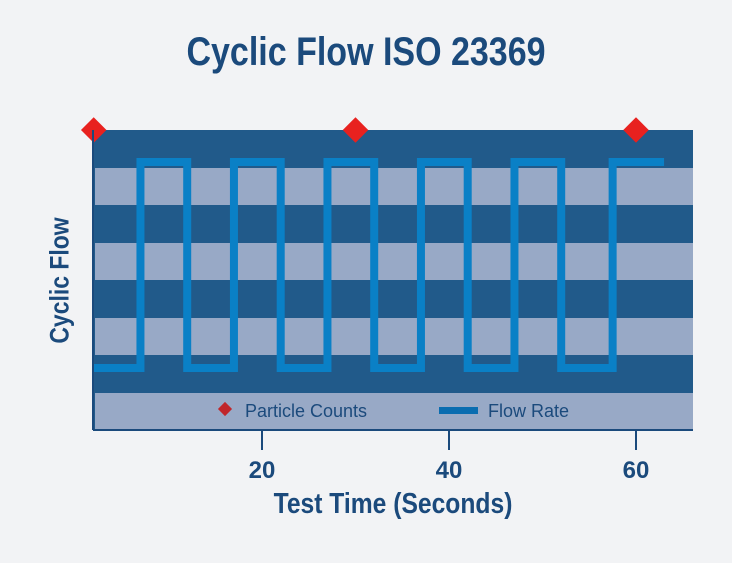  Describe the element at coordinates (225, 409) in the screenshot. I see `legend-particle-marker` at that location.